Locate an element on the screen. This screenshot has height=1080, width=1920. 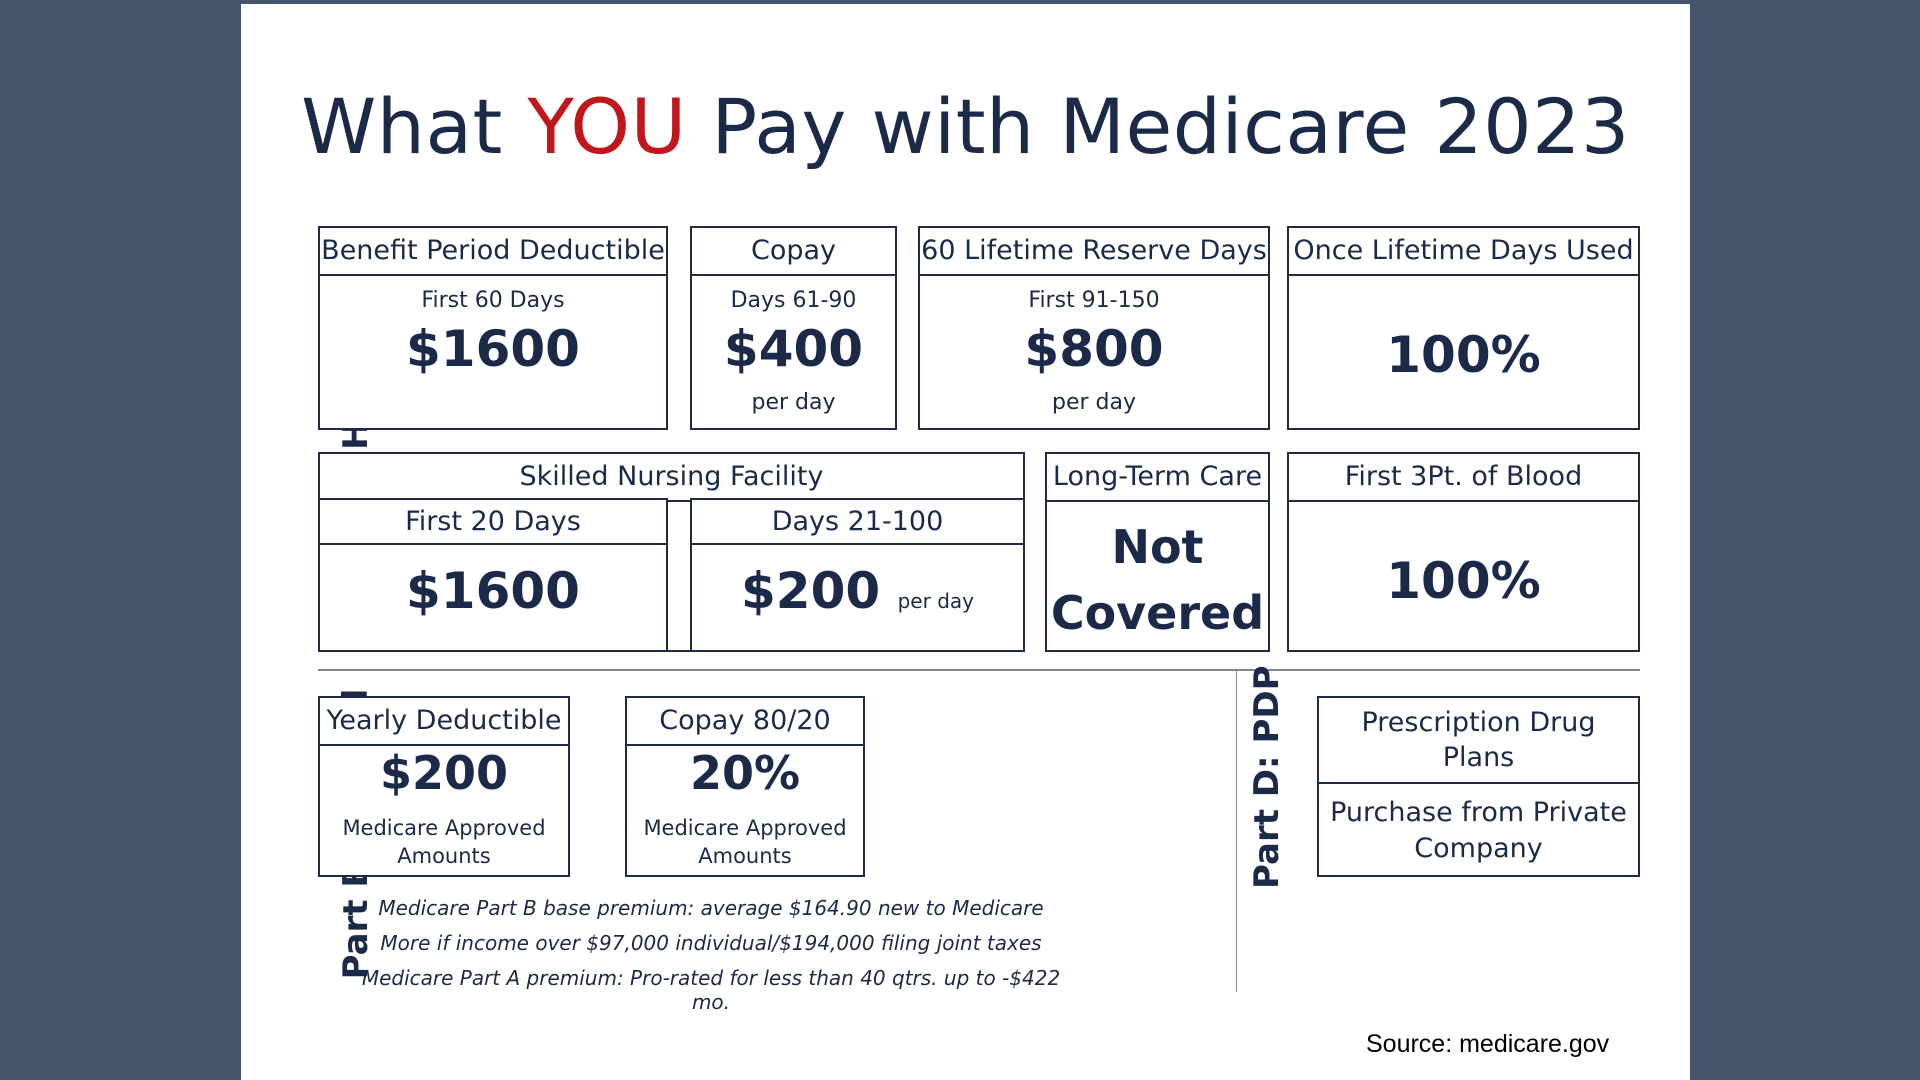
once-used-box: Once Lifetime Days Used 100% is located at coordinates (1463, 328).